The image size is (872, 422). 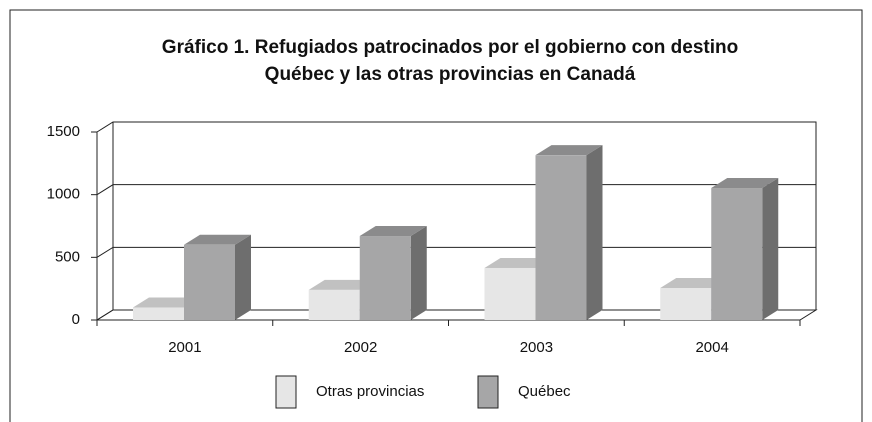 What do you see at coordinates (450, 74) in the screenshot?
I see `chart-title: Québec y las otras provincias en Canadá` at bounding box center [450, 74].